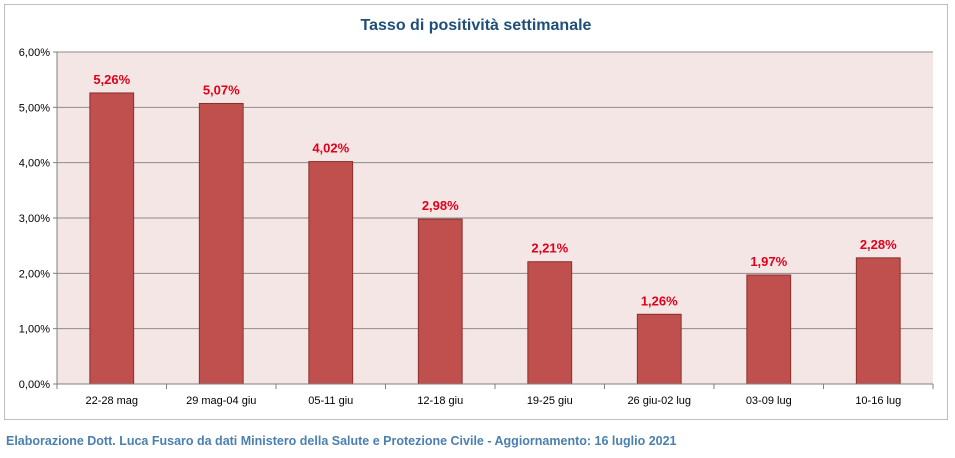 Image resolution: width=955 pixels, height=458 pixels. What do you see at coordinates (111, 79) in the screenshot?
I see `data-label: 5,26%` at bounding box center [111, 79].